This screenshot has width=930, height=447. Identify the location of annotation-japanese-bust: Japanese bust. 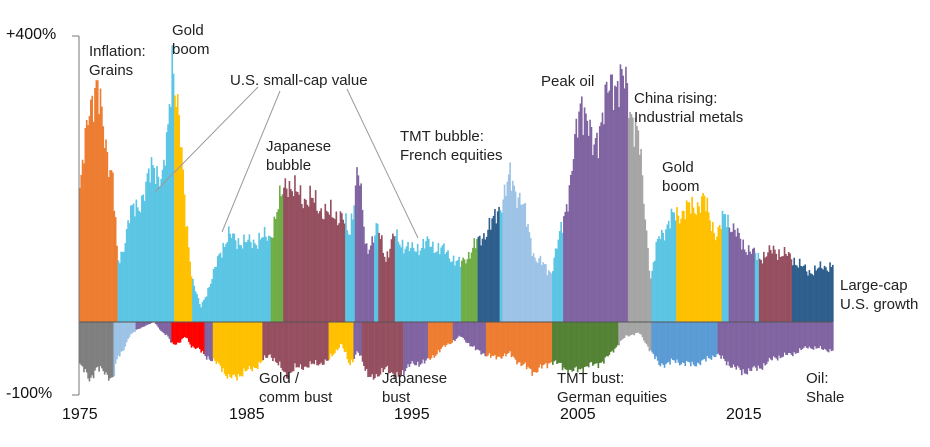
(415, 388).